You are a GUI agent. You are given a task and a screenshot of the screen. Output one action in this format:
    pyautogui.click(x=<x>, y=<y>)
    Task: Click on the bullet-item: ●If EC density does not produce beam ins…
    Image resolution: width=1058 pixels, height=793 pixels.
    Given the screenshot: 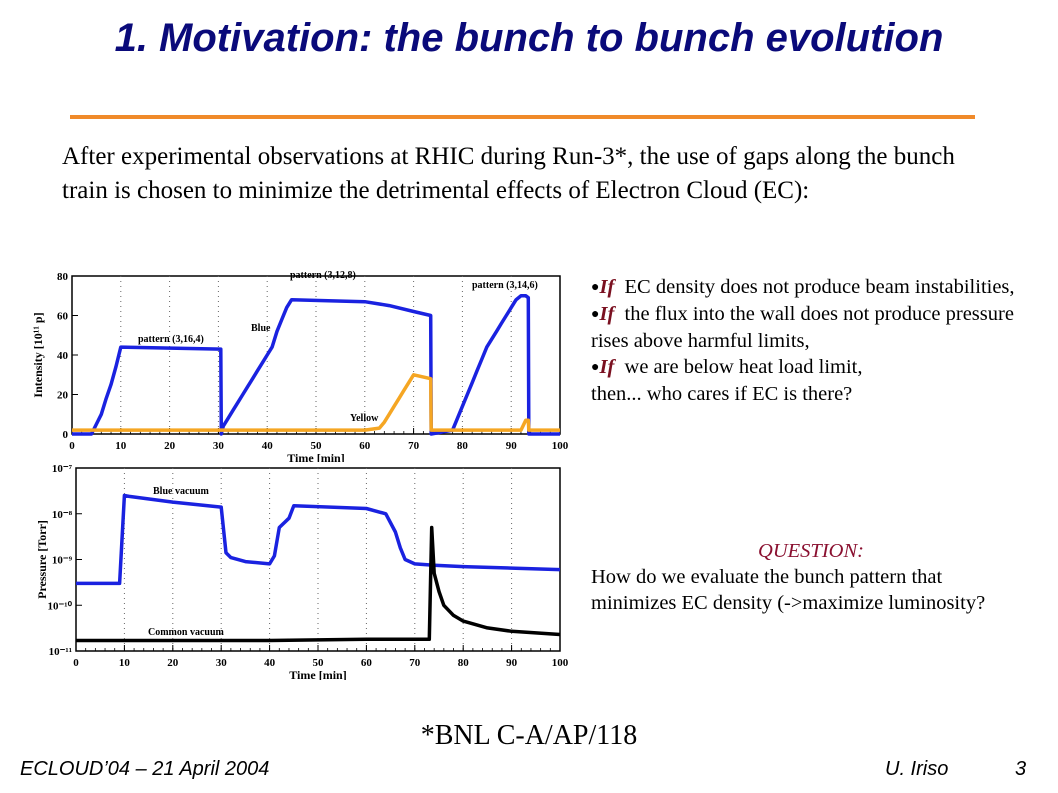 What is the action you would take?
    pyautogui.click(x=803, y=287)
    